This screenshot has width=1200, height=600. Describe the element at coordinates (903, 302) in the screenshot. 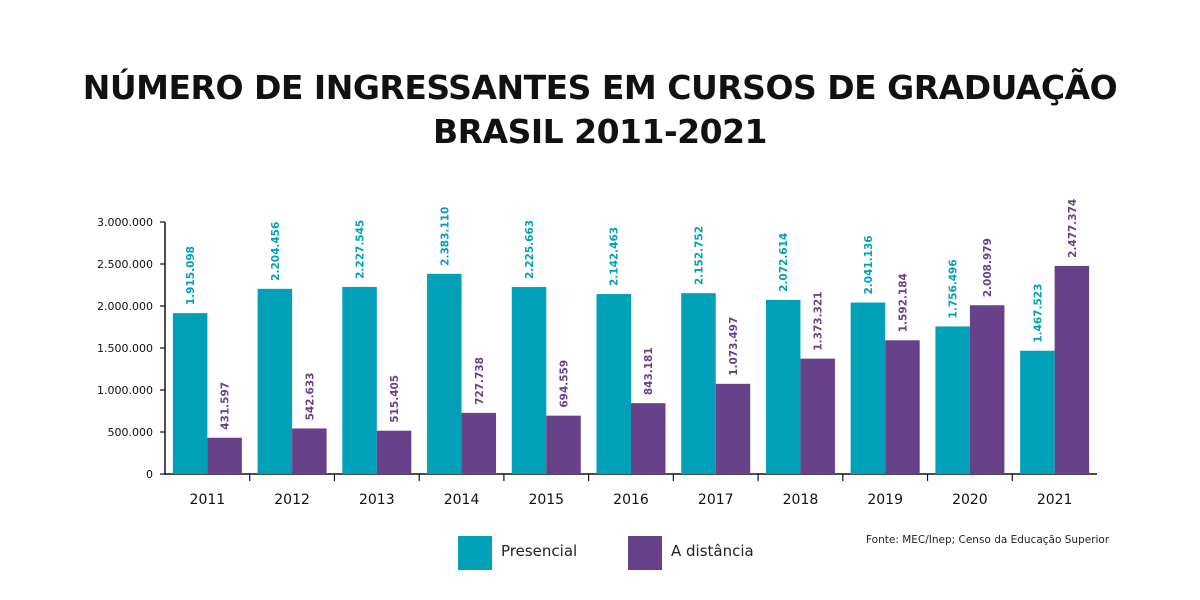

I see `data-label: 1.592.184` at that location.